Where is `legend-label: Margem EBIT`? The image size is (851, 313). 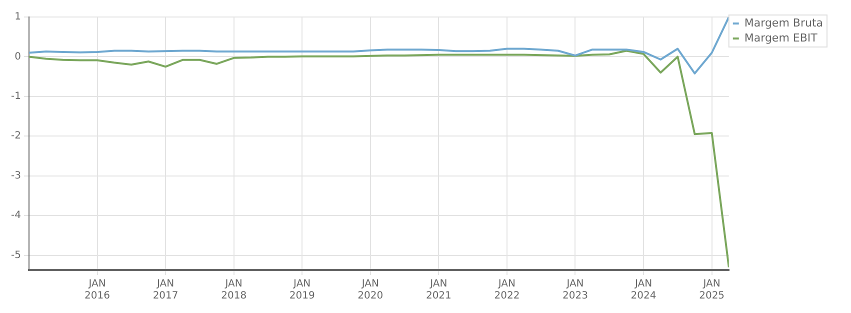 legend-label: Margem EBIT is located at coordinates (781, 37).